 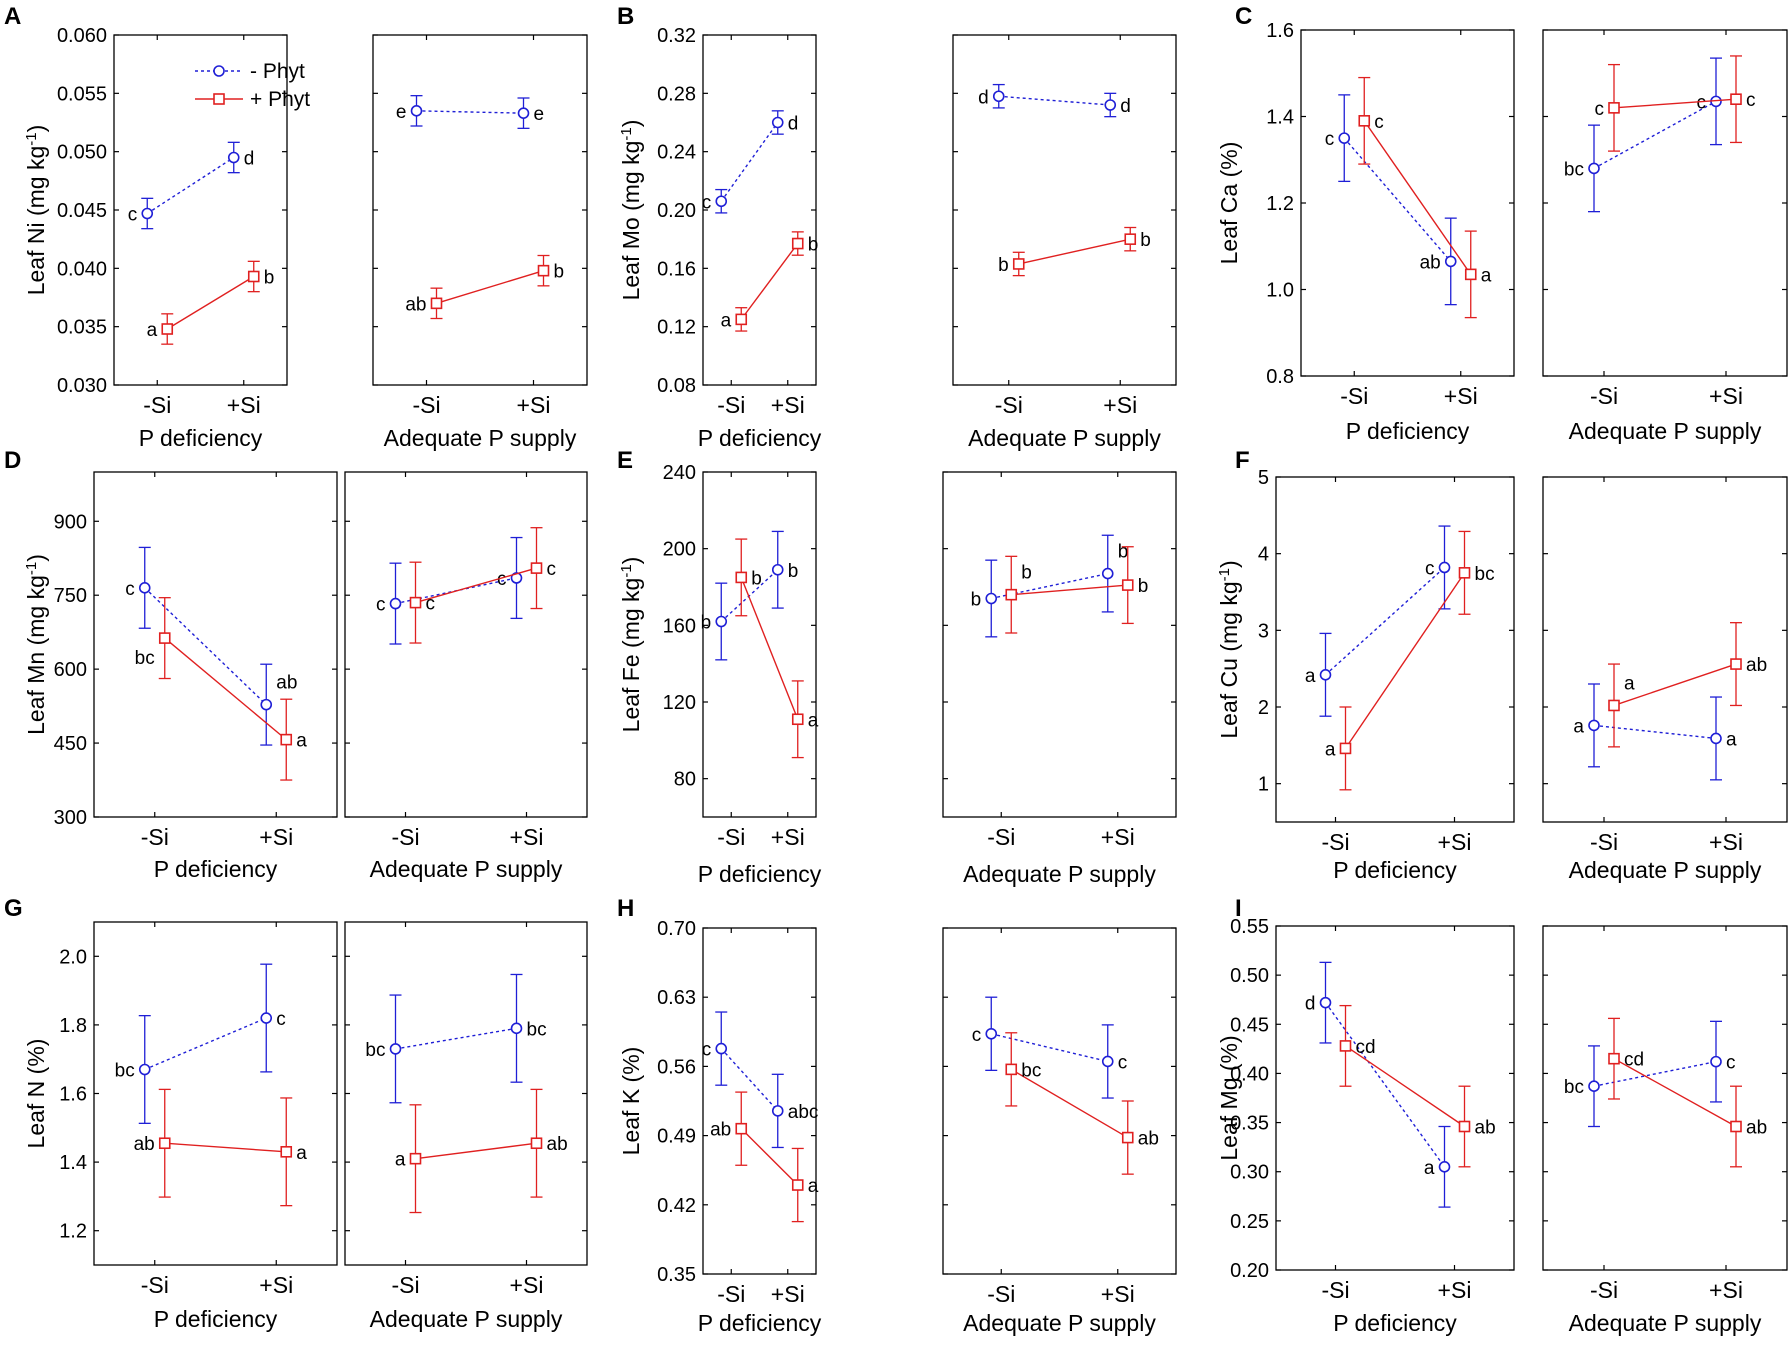 I want to click on significance-letter: abc, so click(x=803, y=1112).